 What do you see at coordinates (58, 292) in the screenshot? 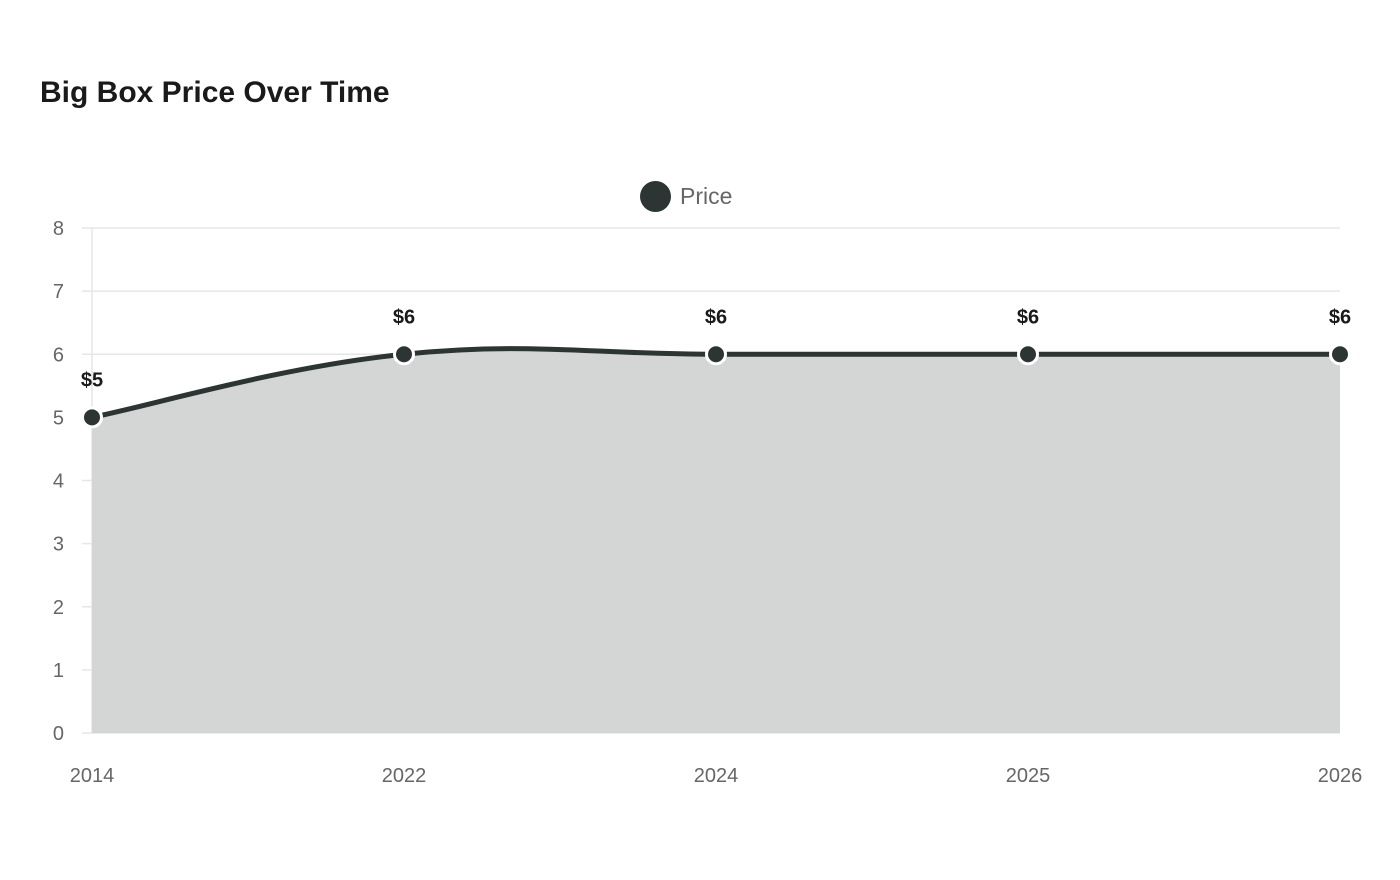
I see `y-tick-label: 7` at bounding box center [58, 292].